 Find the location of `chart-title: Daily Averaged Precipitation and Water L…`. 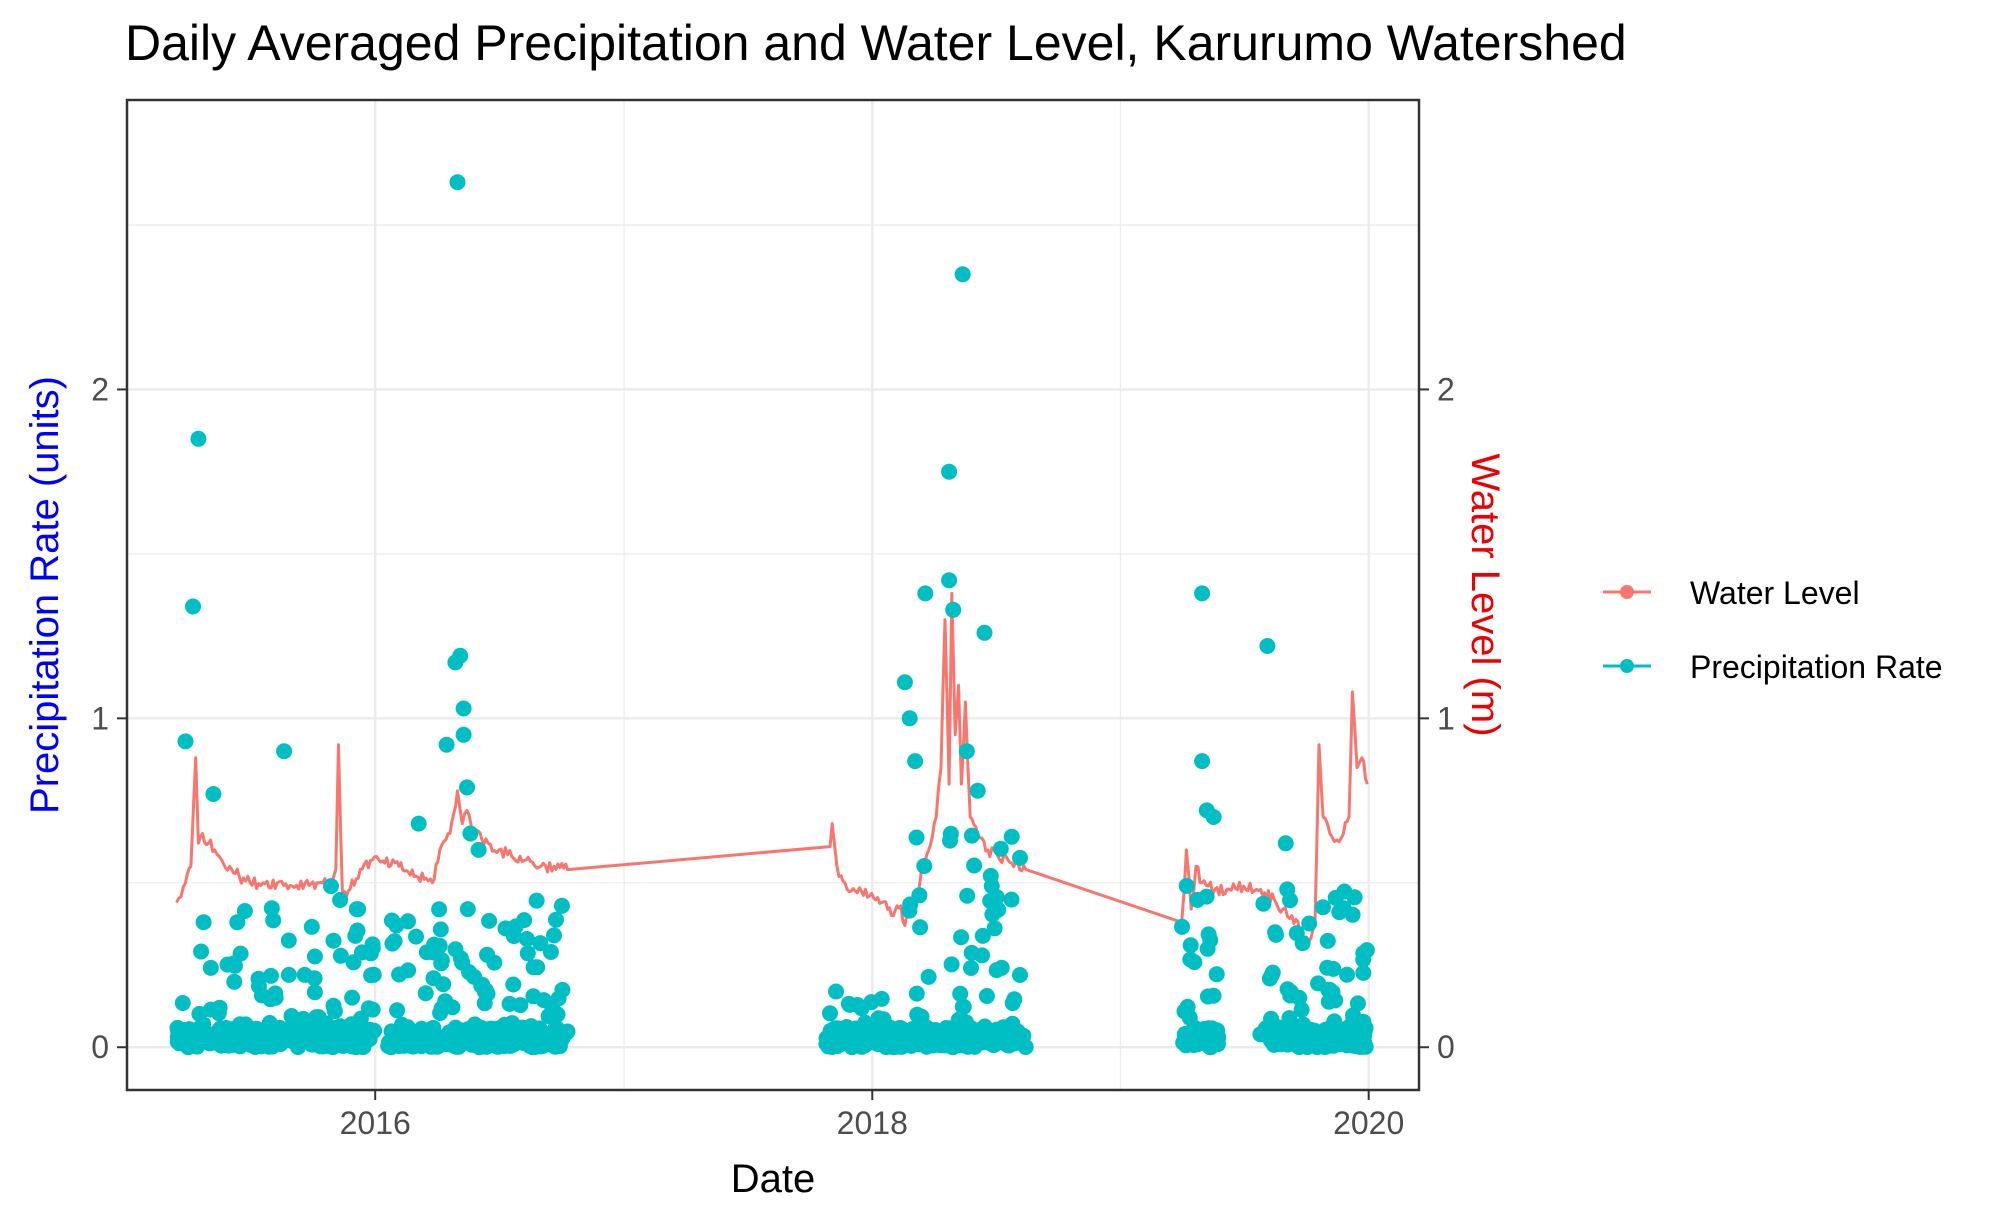

chart-title: Daily Averaged Precipitation and Water L… is located at coordinates (876, 43).